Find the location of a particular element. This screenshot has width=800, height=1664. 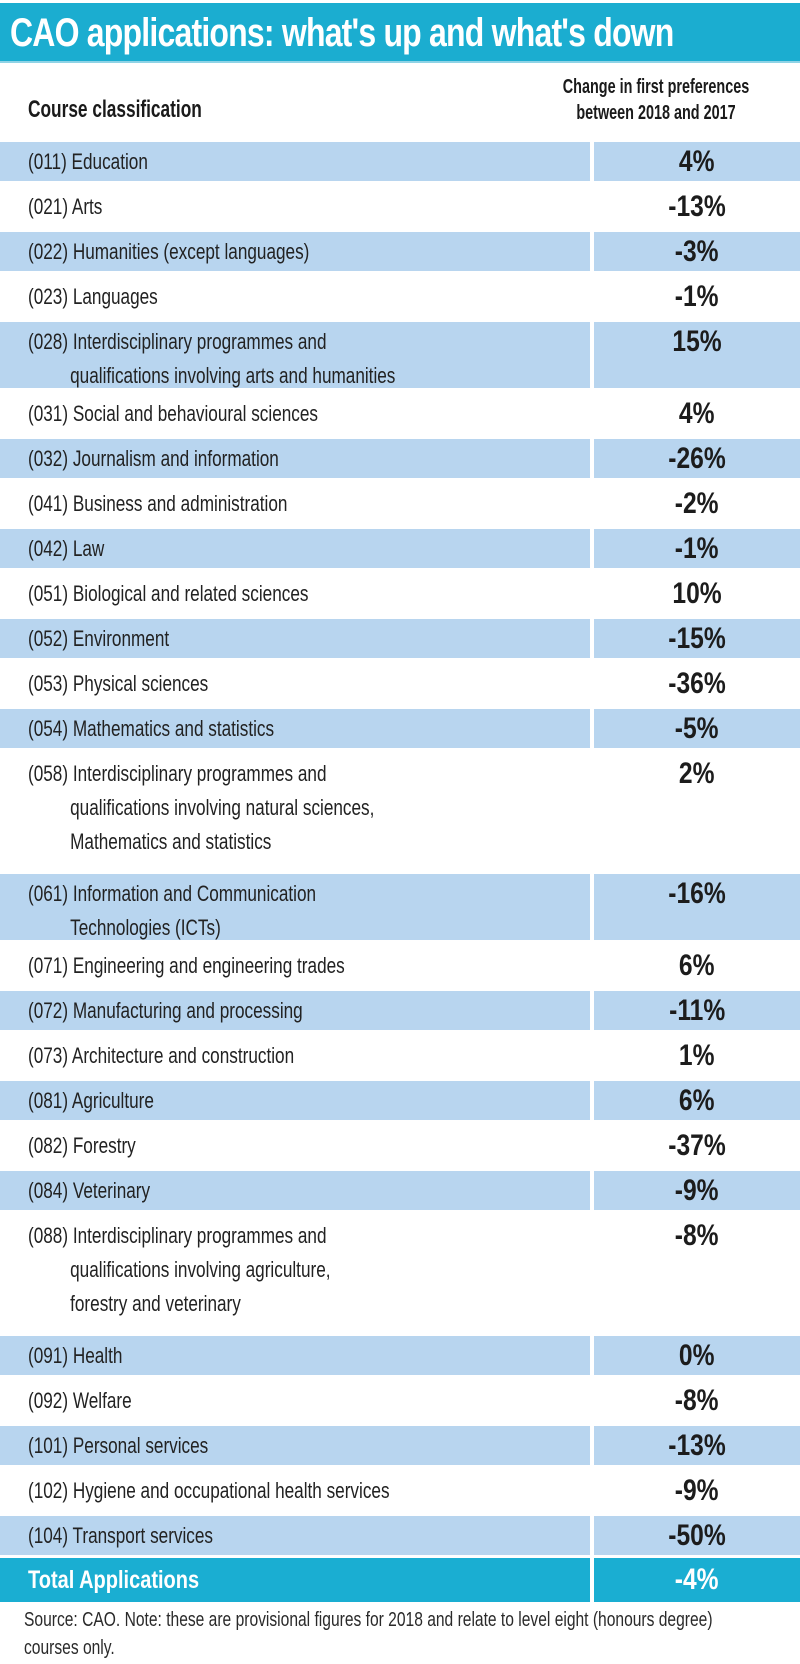

change-value: -9% is located at coordinates (697, 1190).